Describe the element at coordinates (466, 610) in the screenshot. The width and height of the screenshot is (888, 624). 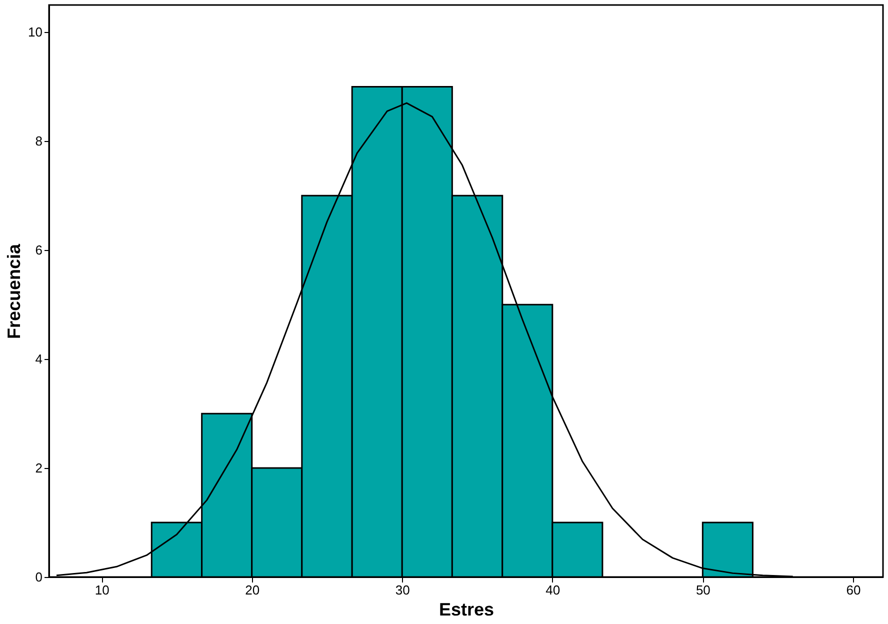
I see `x-axis-title: Estres` at that location.